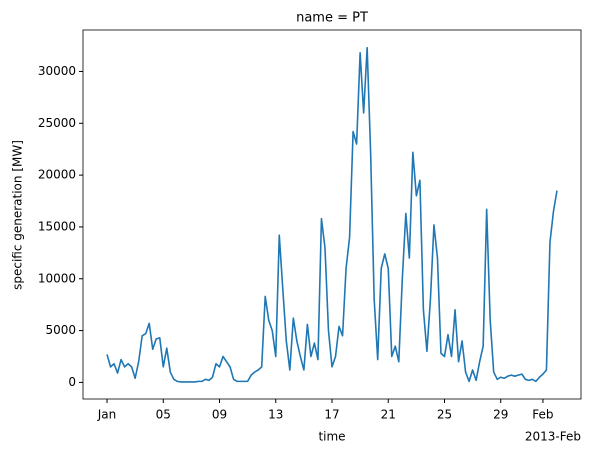  What do you see at coordinates (444, 415) in the screenshot?
I see `x-tick-label: 25` at bounding box center [444, 415].